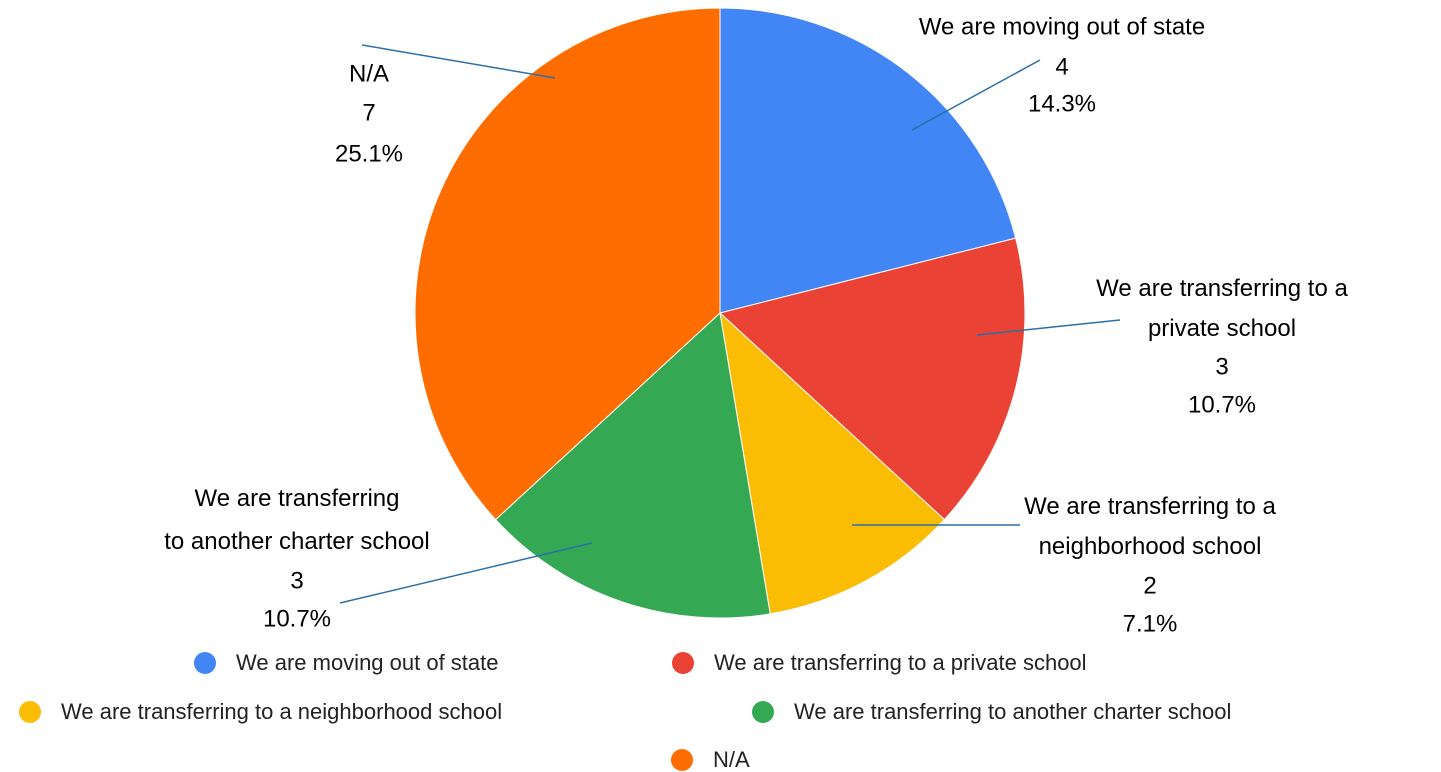  I want to click on label-line: to another charter school, so click(297, 541).